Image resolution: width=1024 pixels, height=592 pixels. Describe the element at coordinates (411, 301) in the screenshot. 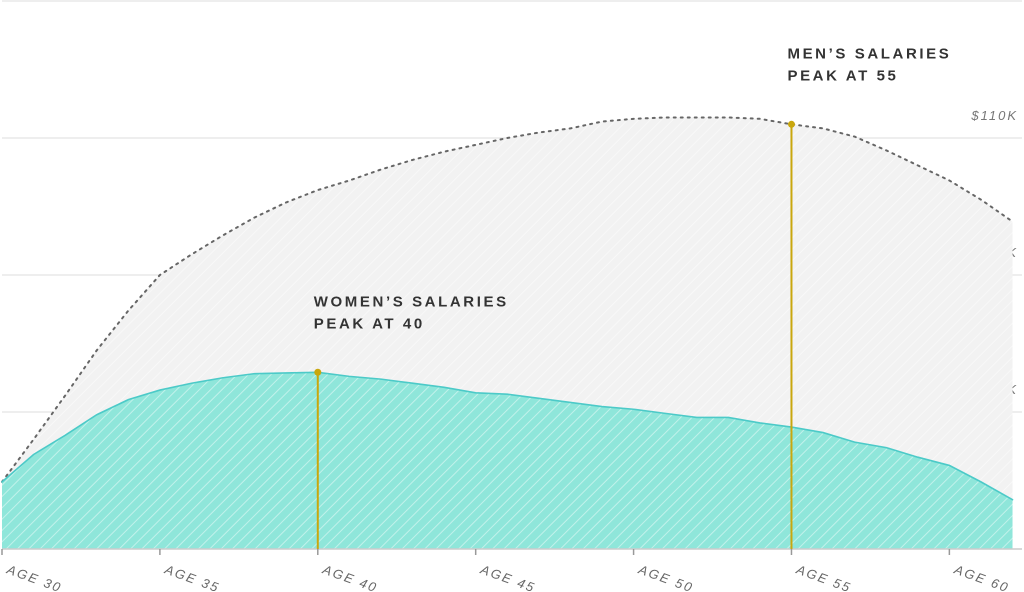

I see `annotation-text: WOMEN’S SALARIES` at that location.